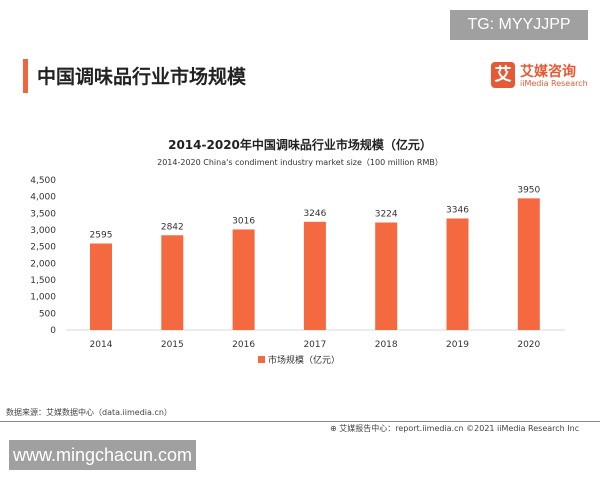 Image resolution: width=600 pixels, height=480 pixels. I want to click on y-tick-label: 2,000, so click(43, 264).